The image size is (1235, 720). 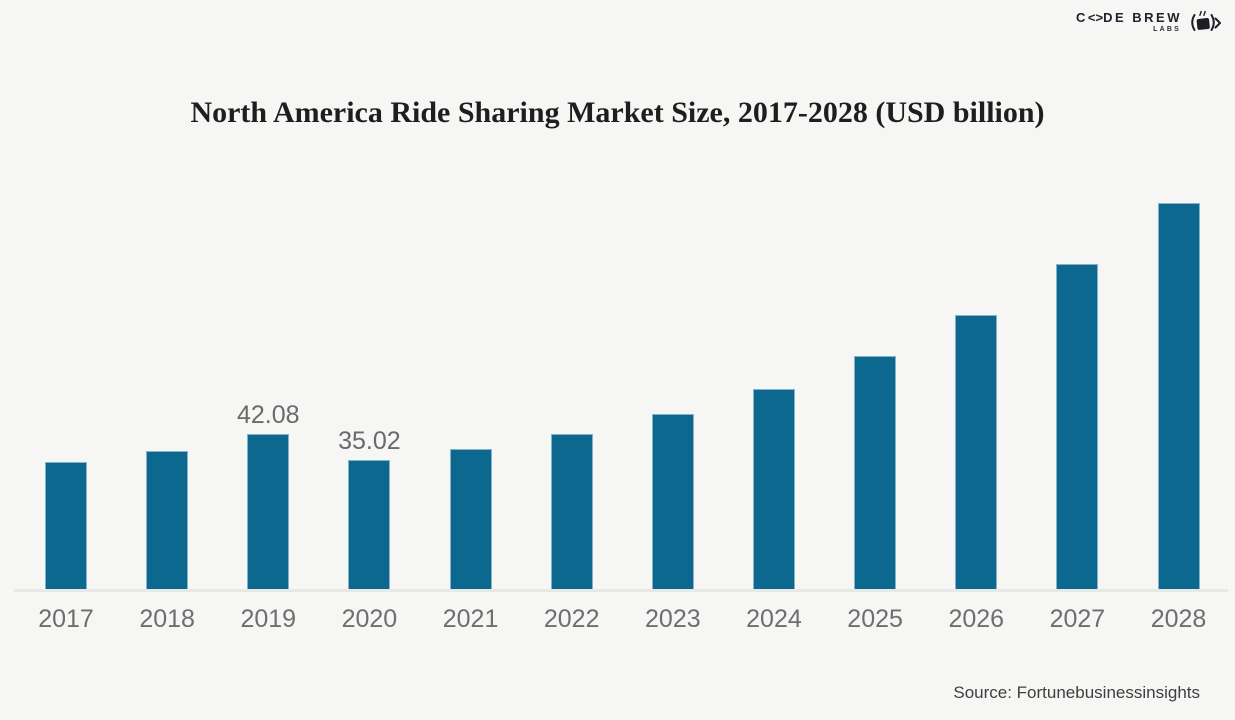 I want to click on x-tick-2018: 2018, so click(x=167, y=619).